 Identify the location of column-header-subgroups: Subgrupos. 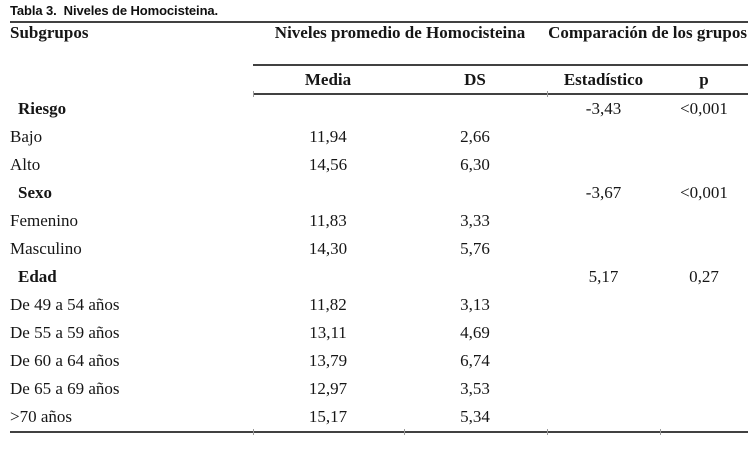
(49, 32).